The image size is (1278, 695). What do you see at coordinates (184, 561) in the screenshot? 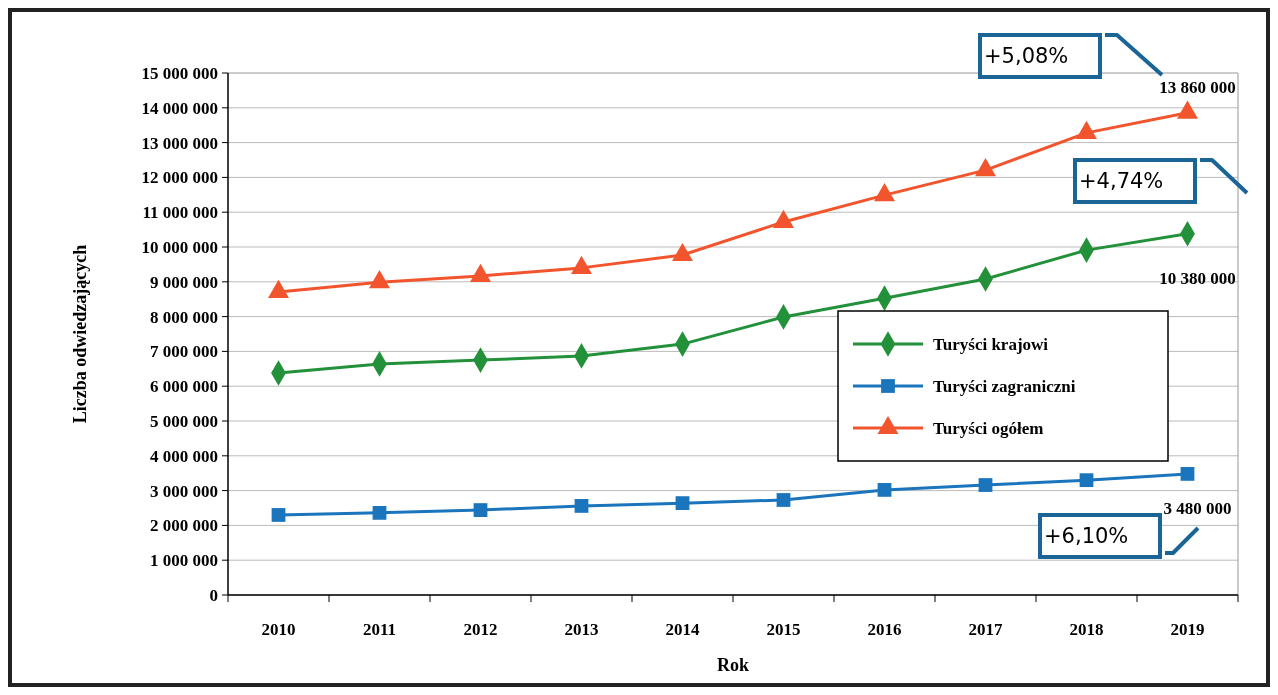
I see `y-tick-label: 1 000 000` at bounding box center [184, 561].